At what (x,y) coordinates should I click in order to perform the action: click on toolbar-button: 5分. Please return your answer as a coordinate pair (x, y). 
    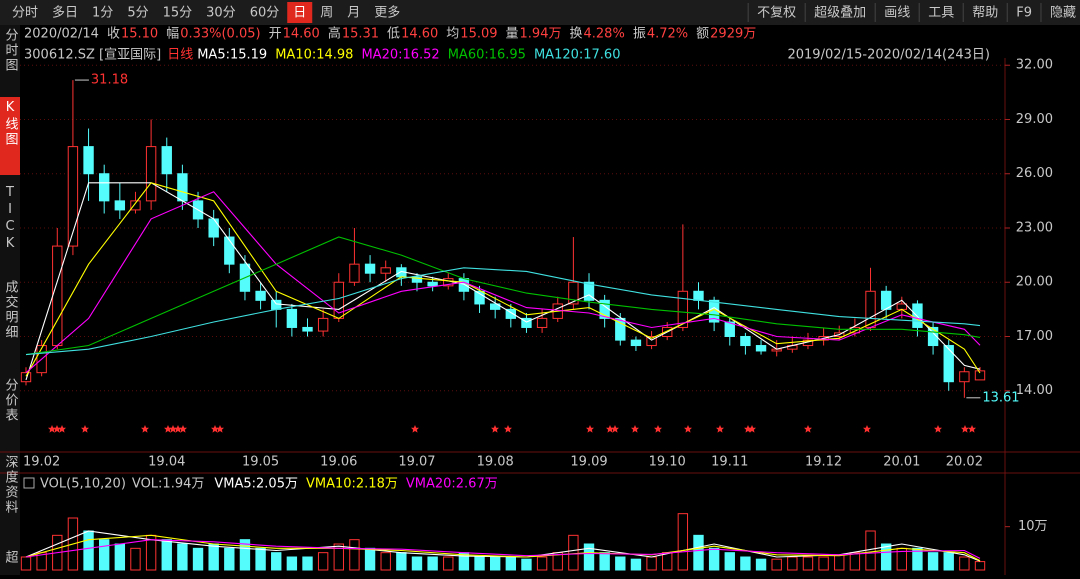
    Looking at the image, I should click on (137, 13).